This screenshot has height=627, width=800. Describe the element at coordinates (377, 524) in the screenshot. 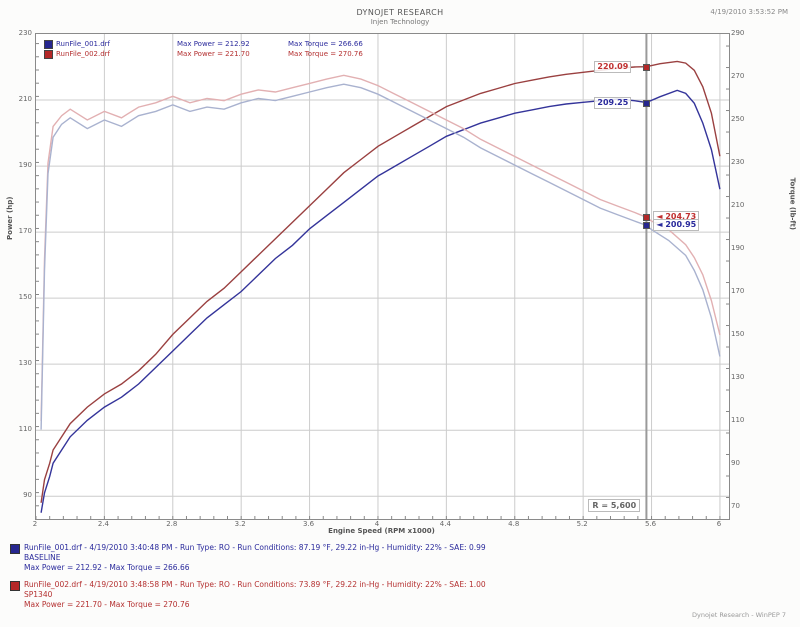

I see `x-tick-label: 4` at that location.